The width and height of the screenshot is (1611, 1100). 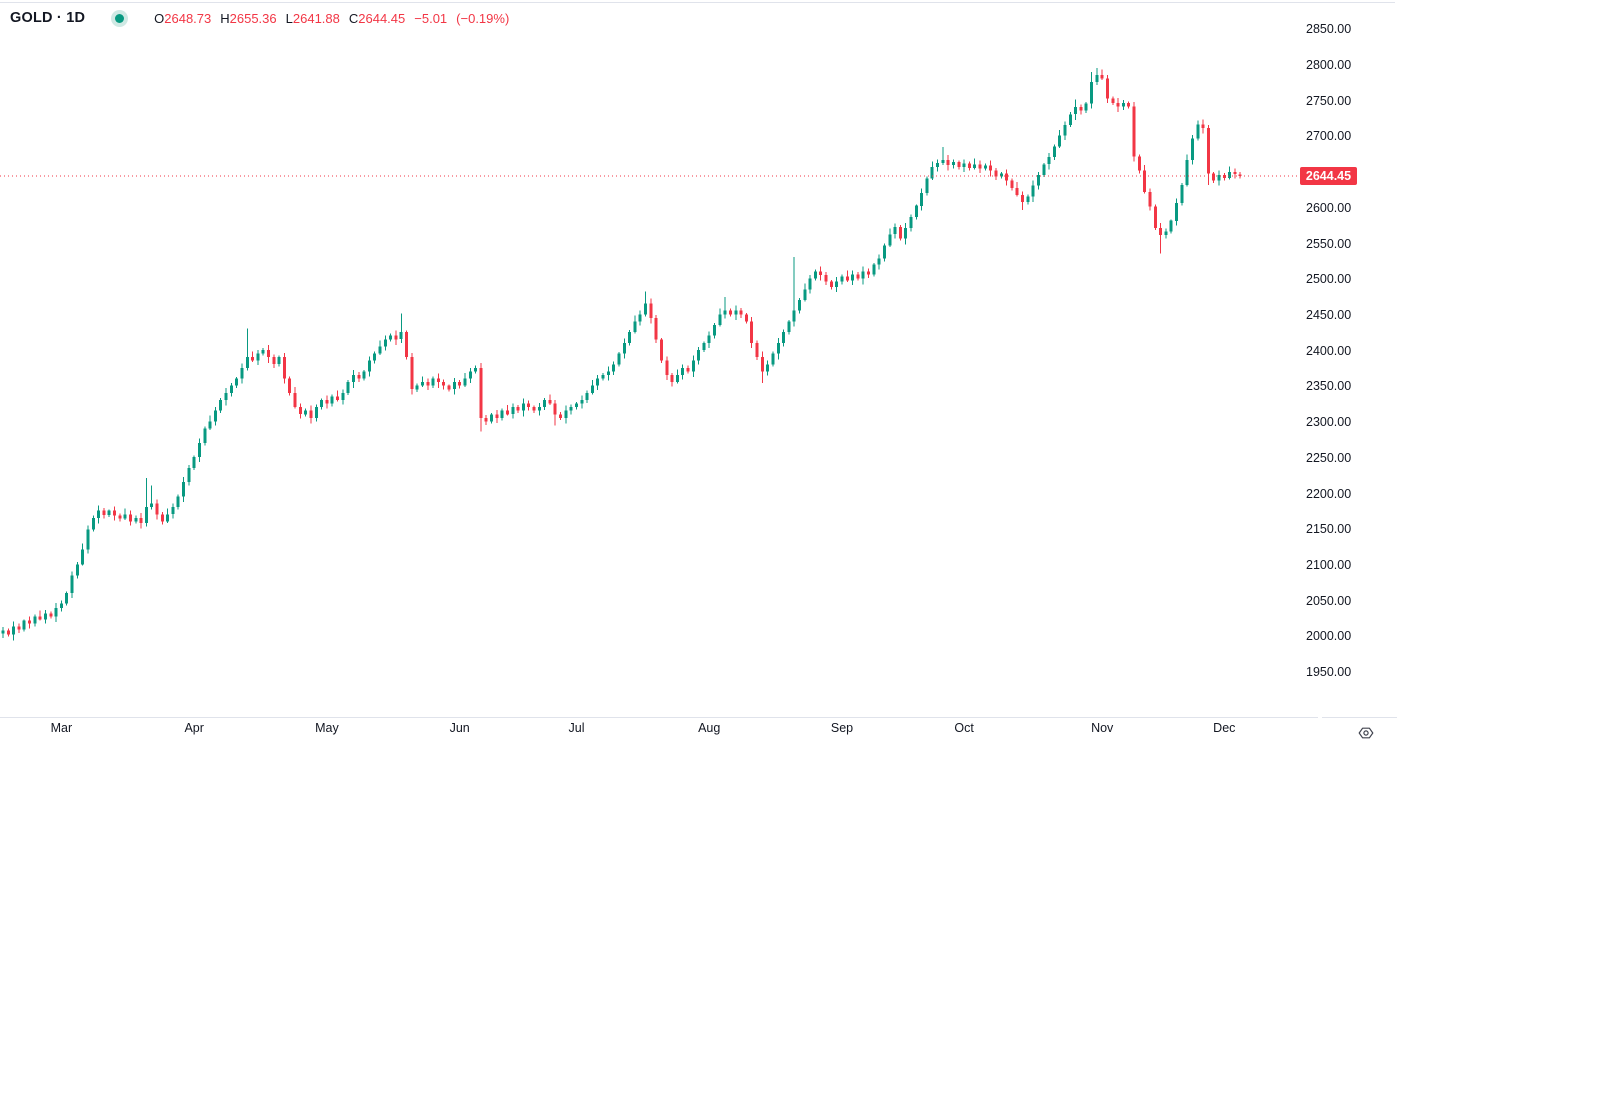 I want to click on price-tick-label: 1950.00, so click(x=1329, y=672).